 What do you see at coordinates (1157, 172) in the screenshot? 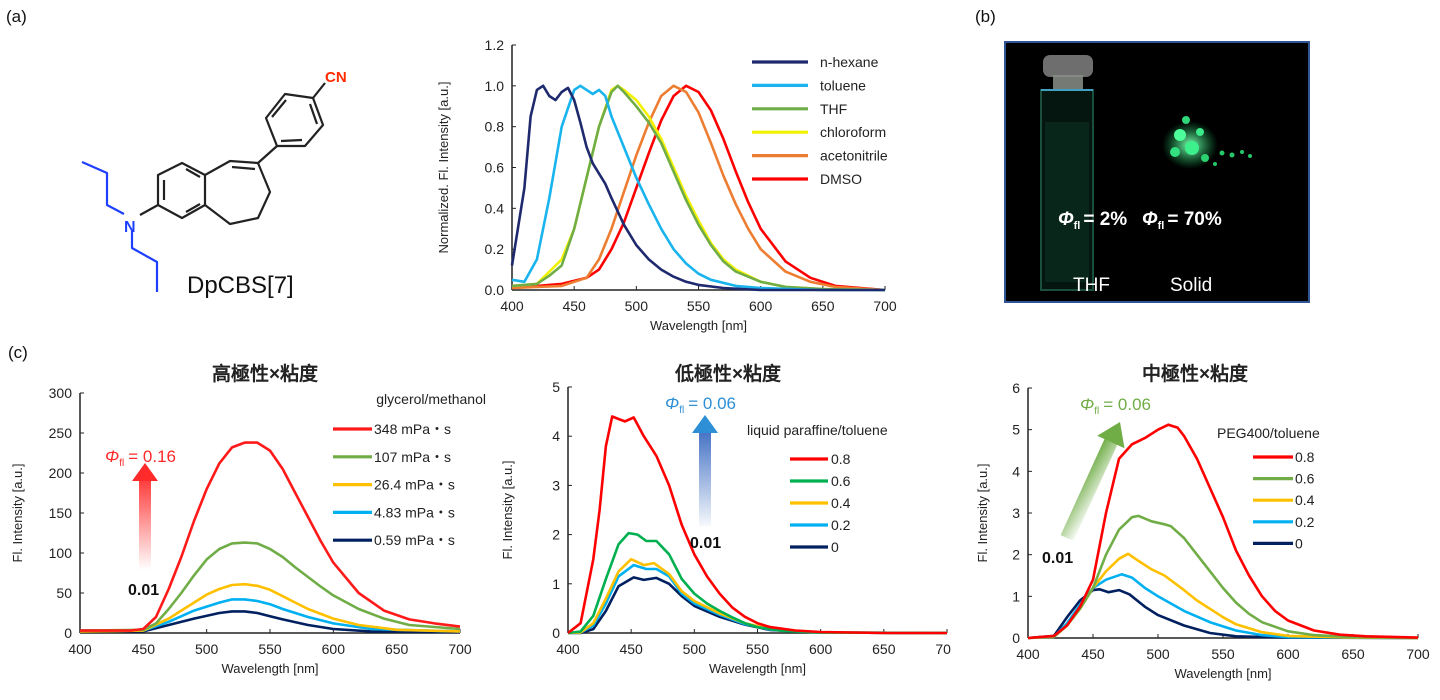
I see `fluorescence-photo: Φfl = 2% Φfl = 70% THF Solid` at bounding box center [1157, 172].